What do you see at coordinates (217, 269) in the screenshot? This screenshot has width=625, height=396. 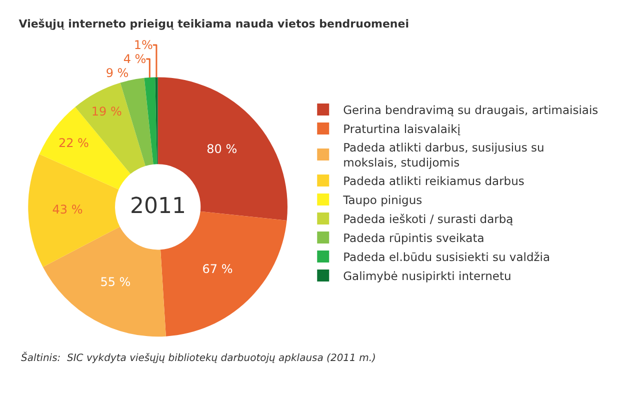 I see `data-label: 67 %` at bounding box center [217, 269].